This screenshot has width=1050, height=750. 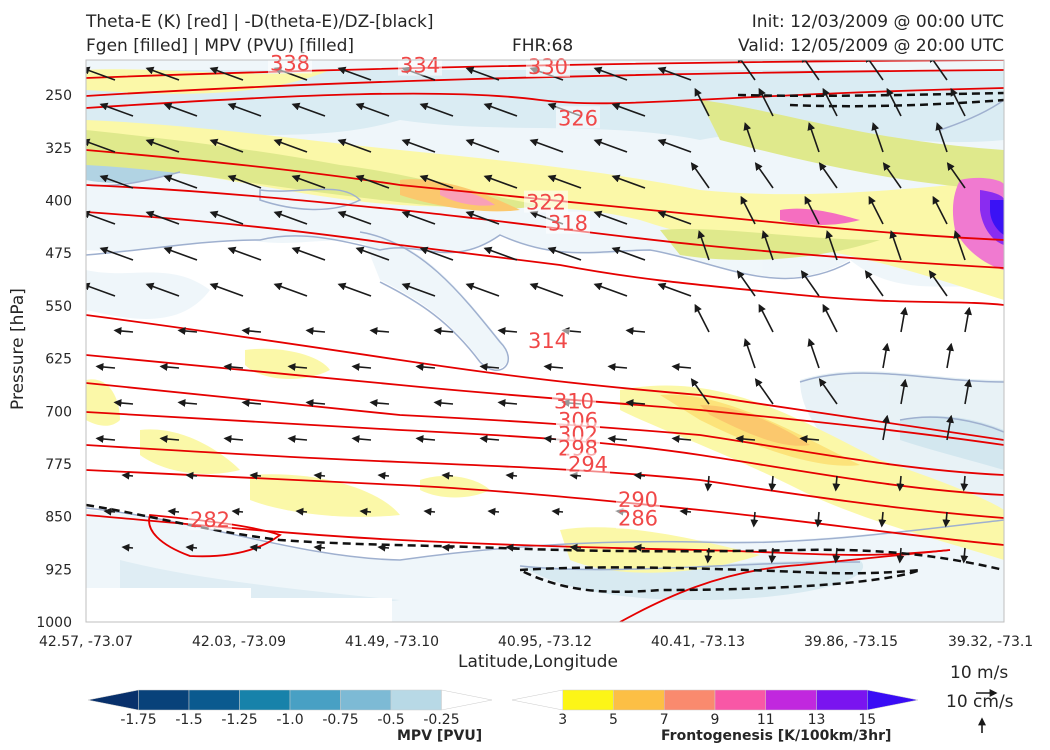 What do you see at coordinates (290, 64) in the screenshot?
I see `theta-e-label: 338` at bounding box center [290, 64].